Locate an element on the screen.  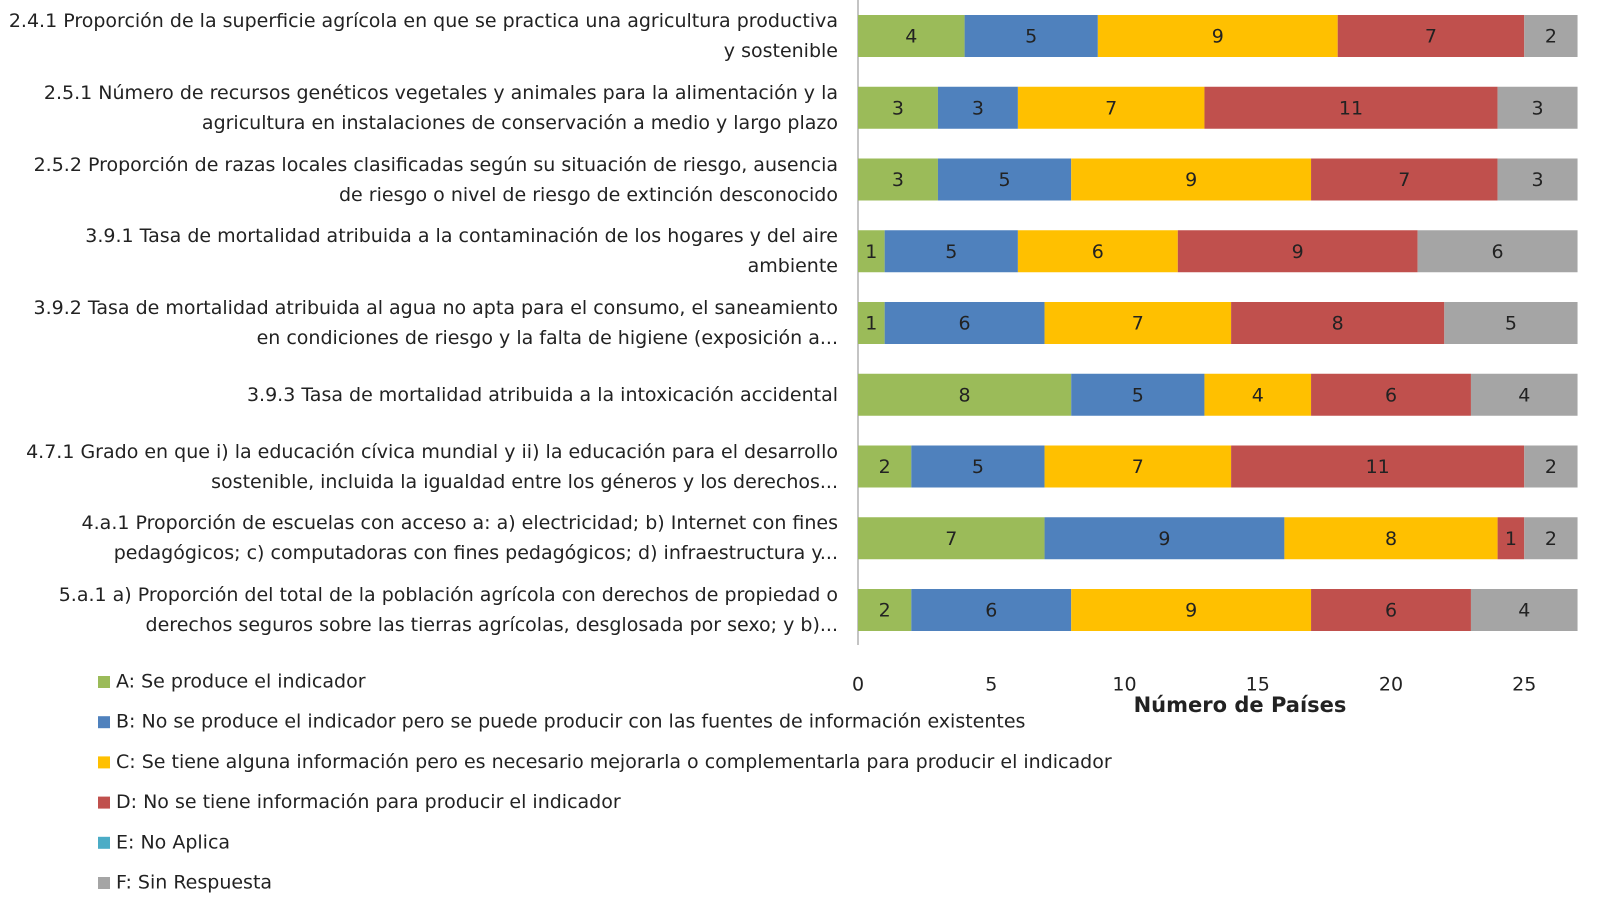
x-tick-label: 0 is located at coordinates (858, 685).